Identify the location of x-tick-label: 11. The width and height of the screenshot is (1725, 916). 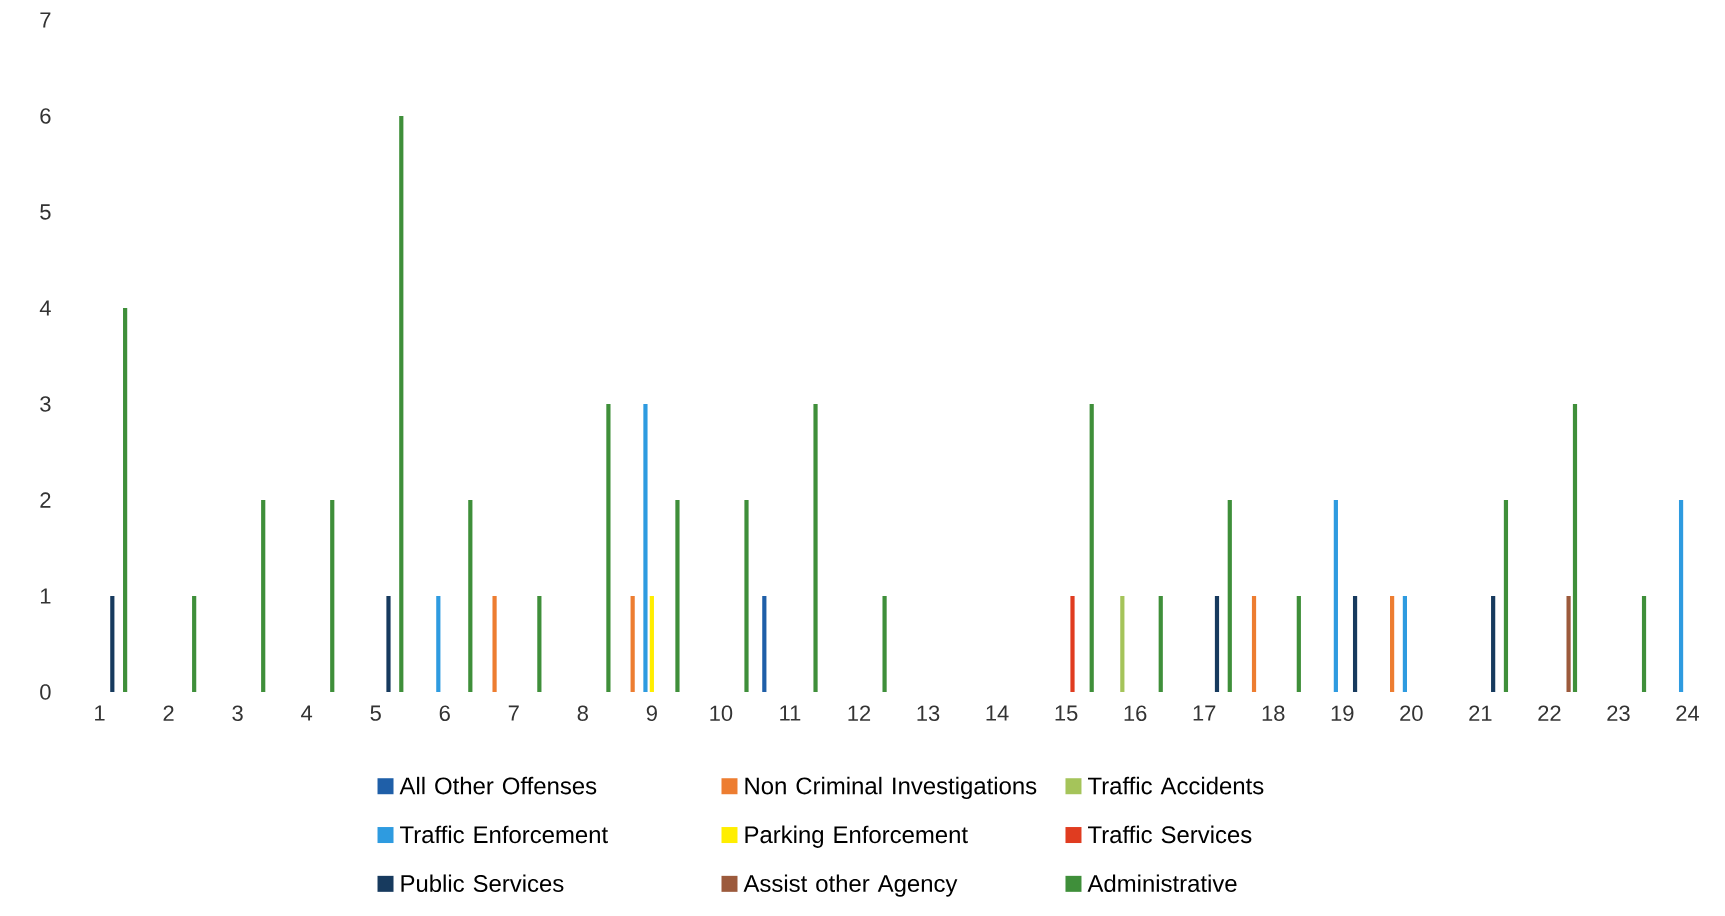
(790, 713).